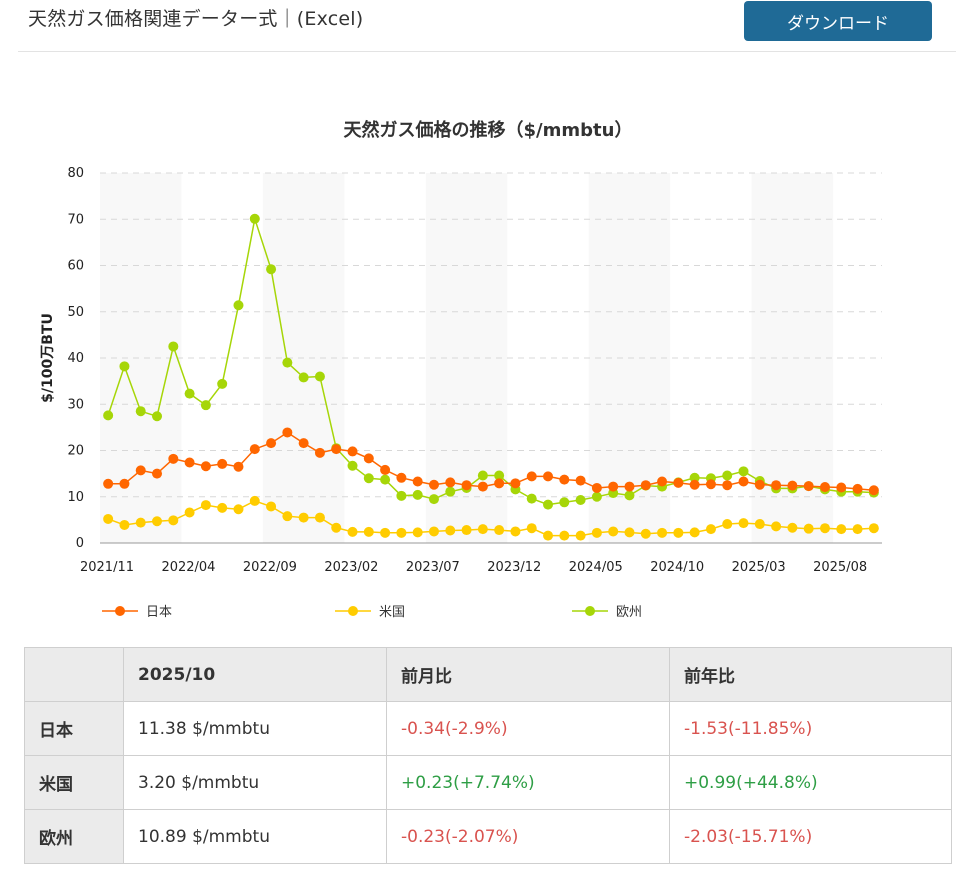 The width and height of the screenshot is (962, 871). What do you see at coordinates (75, 451) in the screenshot?
I see `y-tick-label: 20` at bounding box center [75, 451].